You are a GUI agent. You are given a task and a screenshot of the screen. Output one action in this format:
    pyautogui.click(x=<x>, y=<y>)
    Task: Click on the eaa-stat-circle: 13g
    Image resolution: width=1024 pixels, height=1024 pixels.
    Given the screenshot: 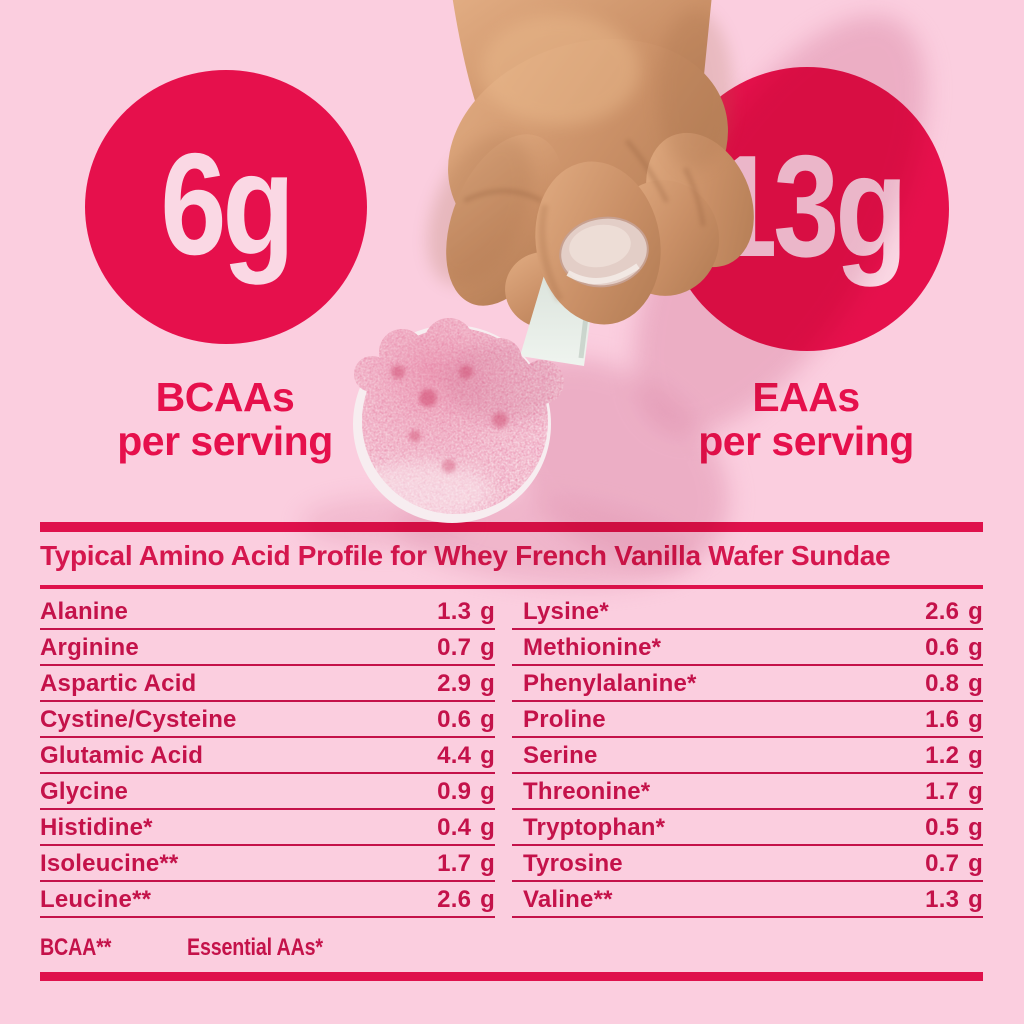 What is the action you would take?
    pyautogui.click(x=807, y=209)
    